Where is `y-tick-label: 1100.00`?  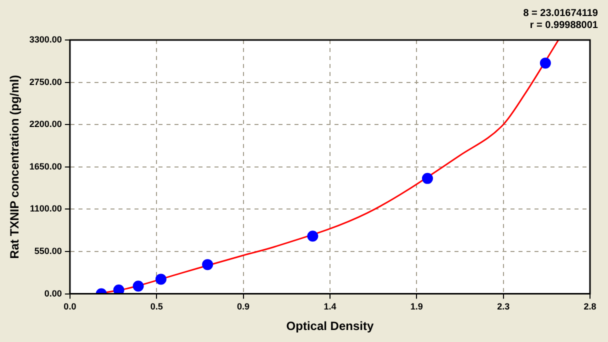 y-tick-label: 1100.00 is located at coordinates (46, 209).